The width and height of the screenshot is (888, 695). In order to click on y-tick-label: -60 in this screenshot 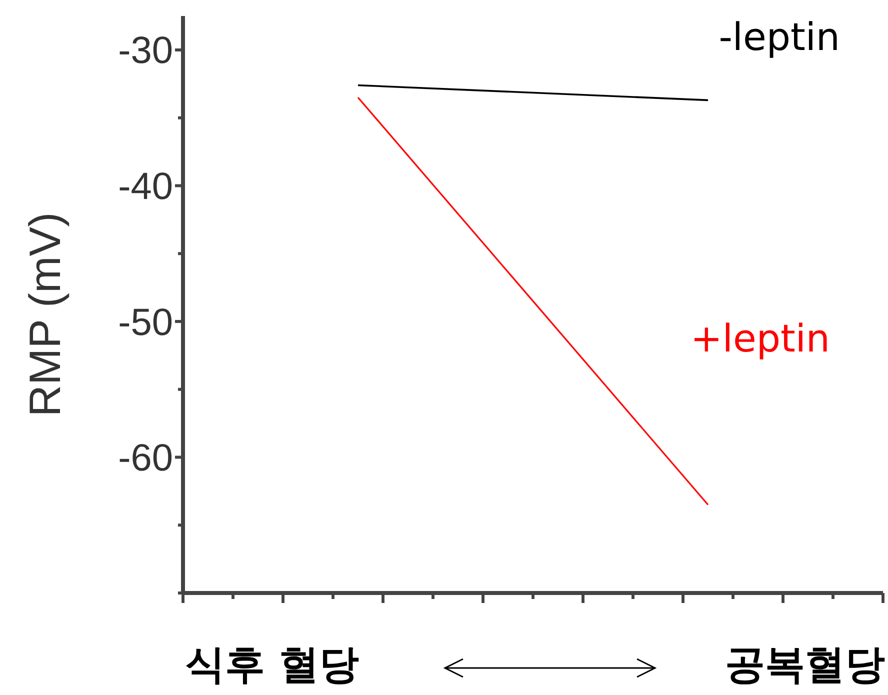, I will do `click(145, 459)`.